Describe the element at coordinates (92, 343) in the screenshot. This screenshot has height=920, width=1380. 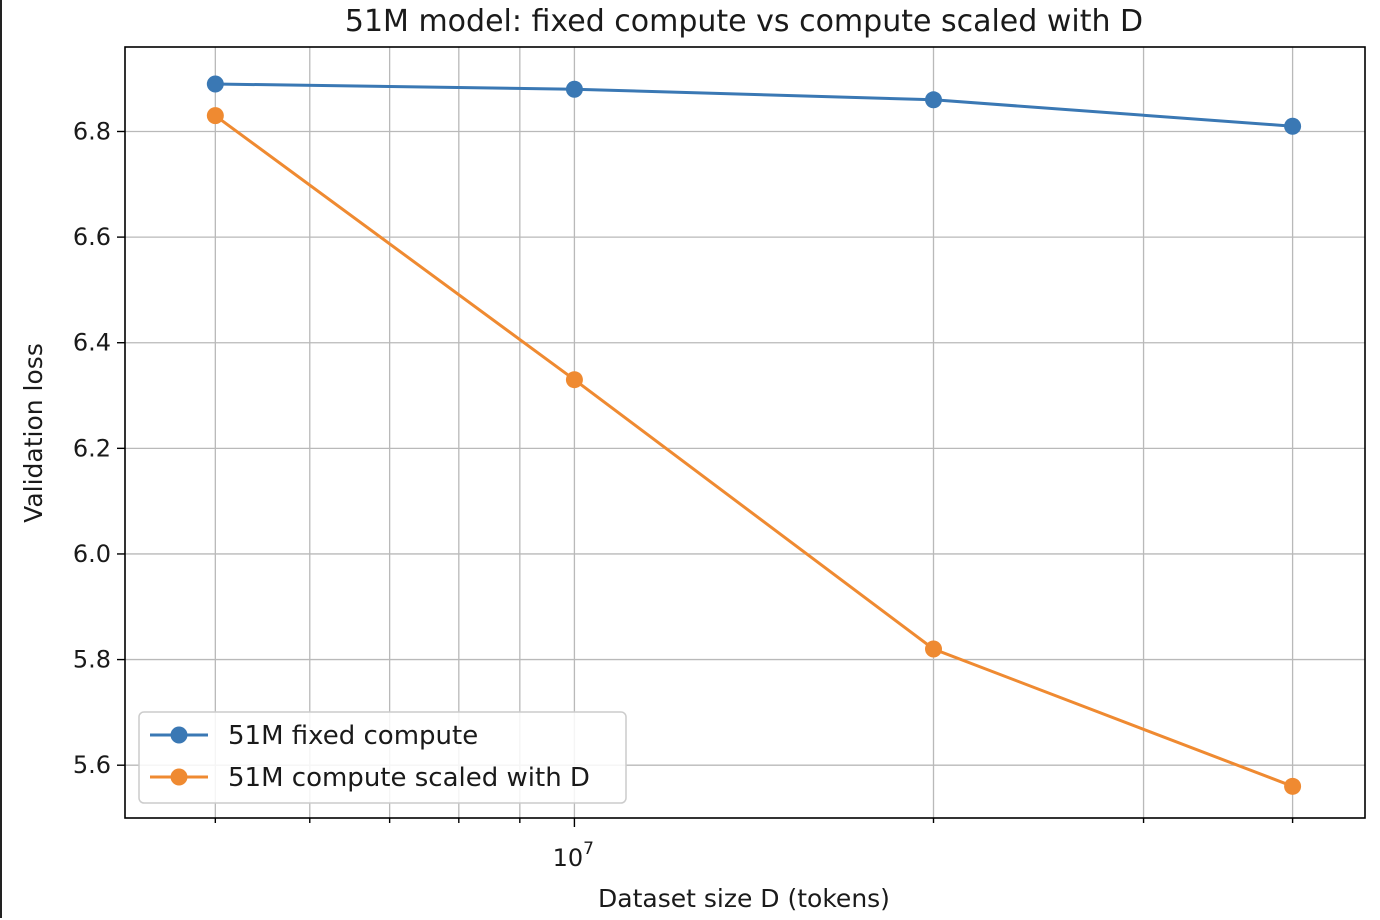
I see `y-tick-label: 6.4` at that location.